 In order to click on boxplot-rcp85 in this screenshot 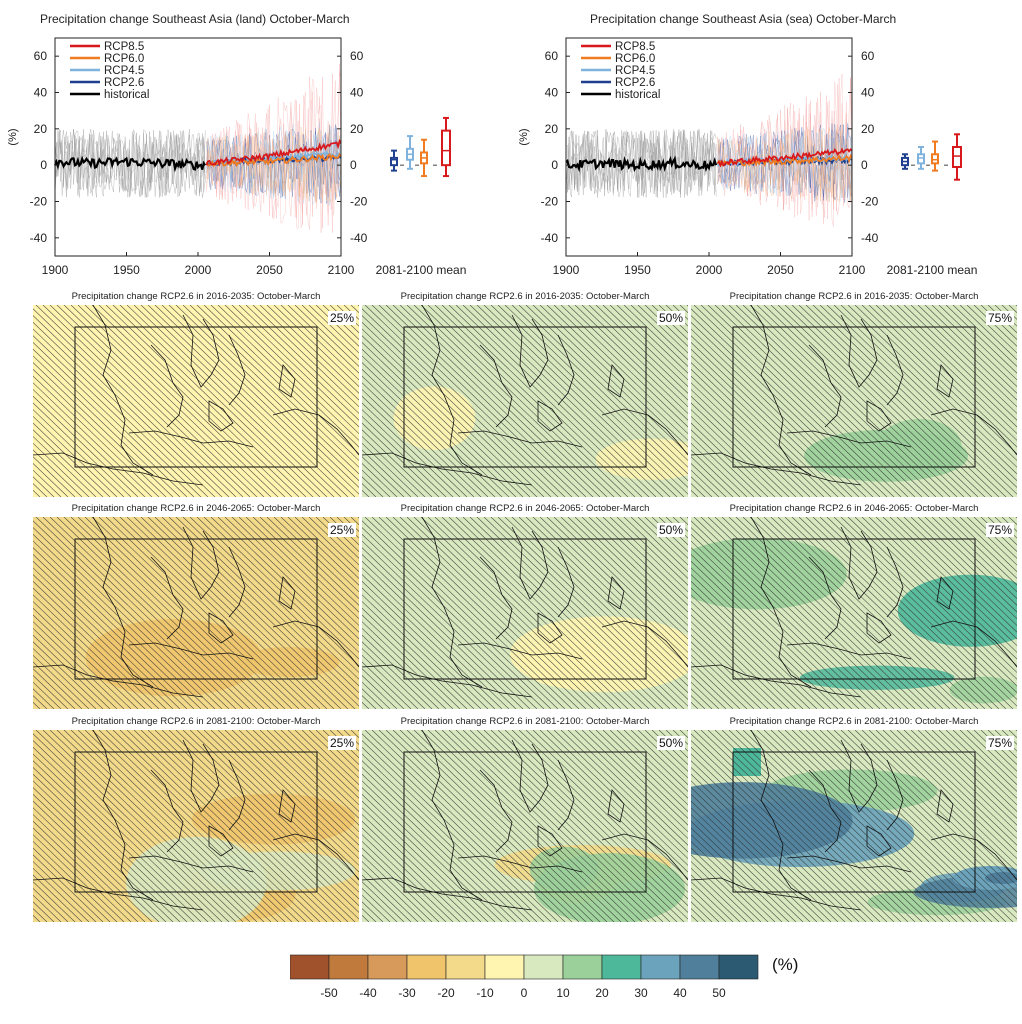, I will do `click(446, 147)`.